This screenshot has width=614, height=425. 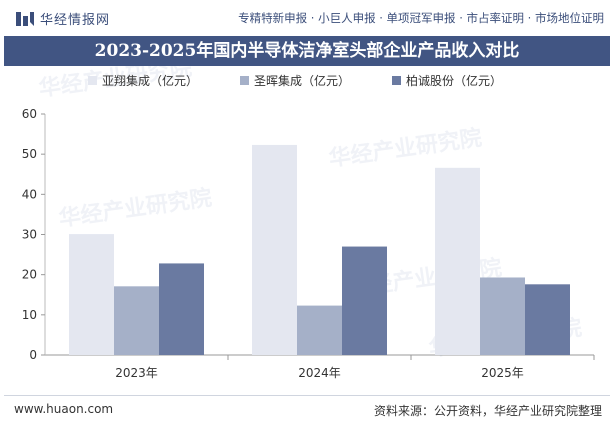 I want to click on footer: www.huaon.com 资料来源：公开资料，华经产业研究院整理, so click(x=307, y=410).